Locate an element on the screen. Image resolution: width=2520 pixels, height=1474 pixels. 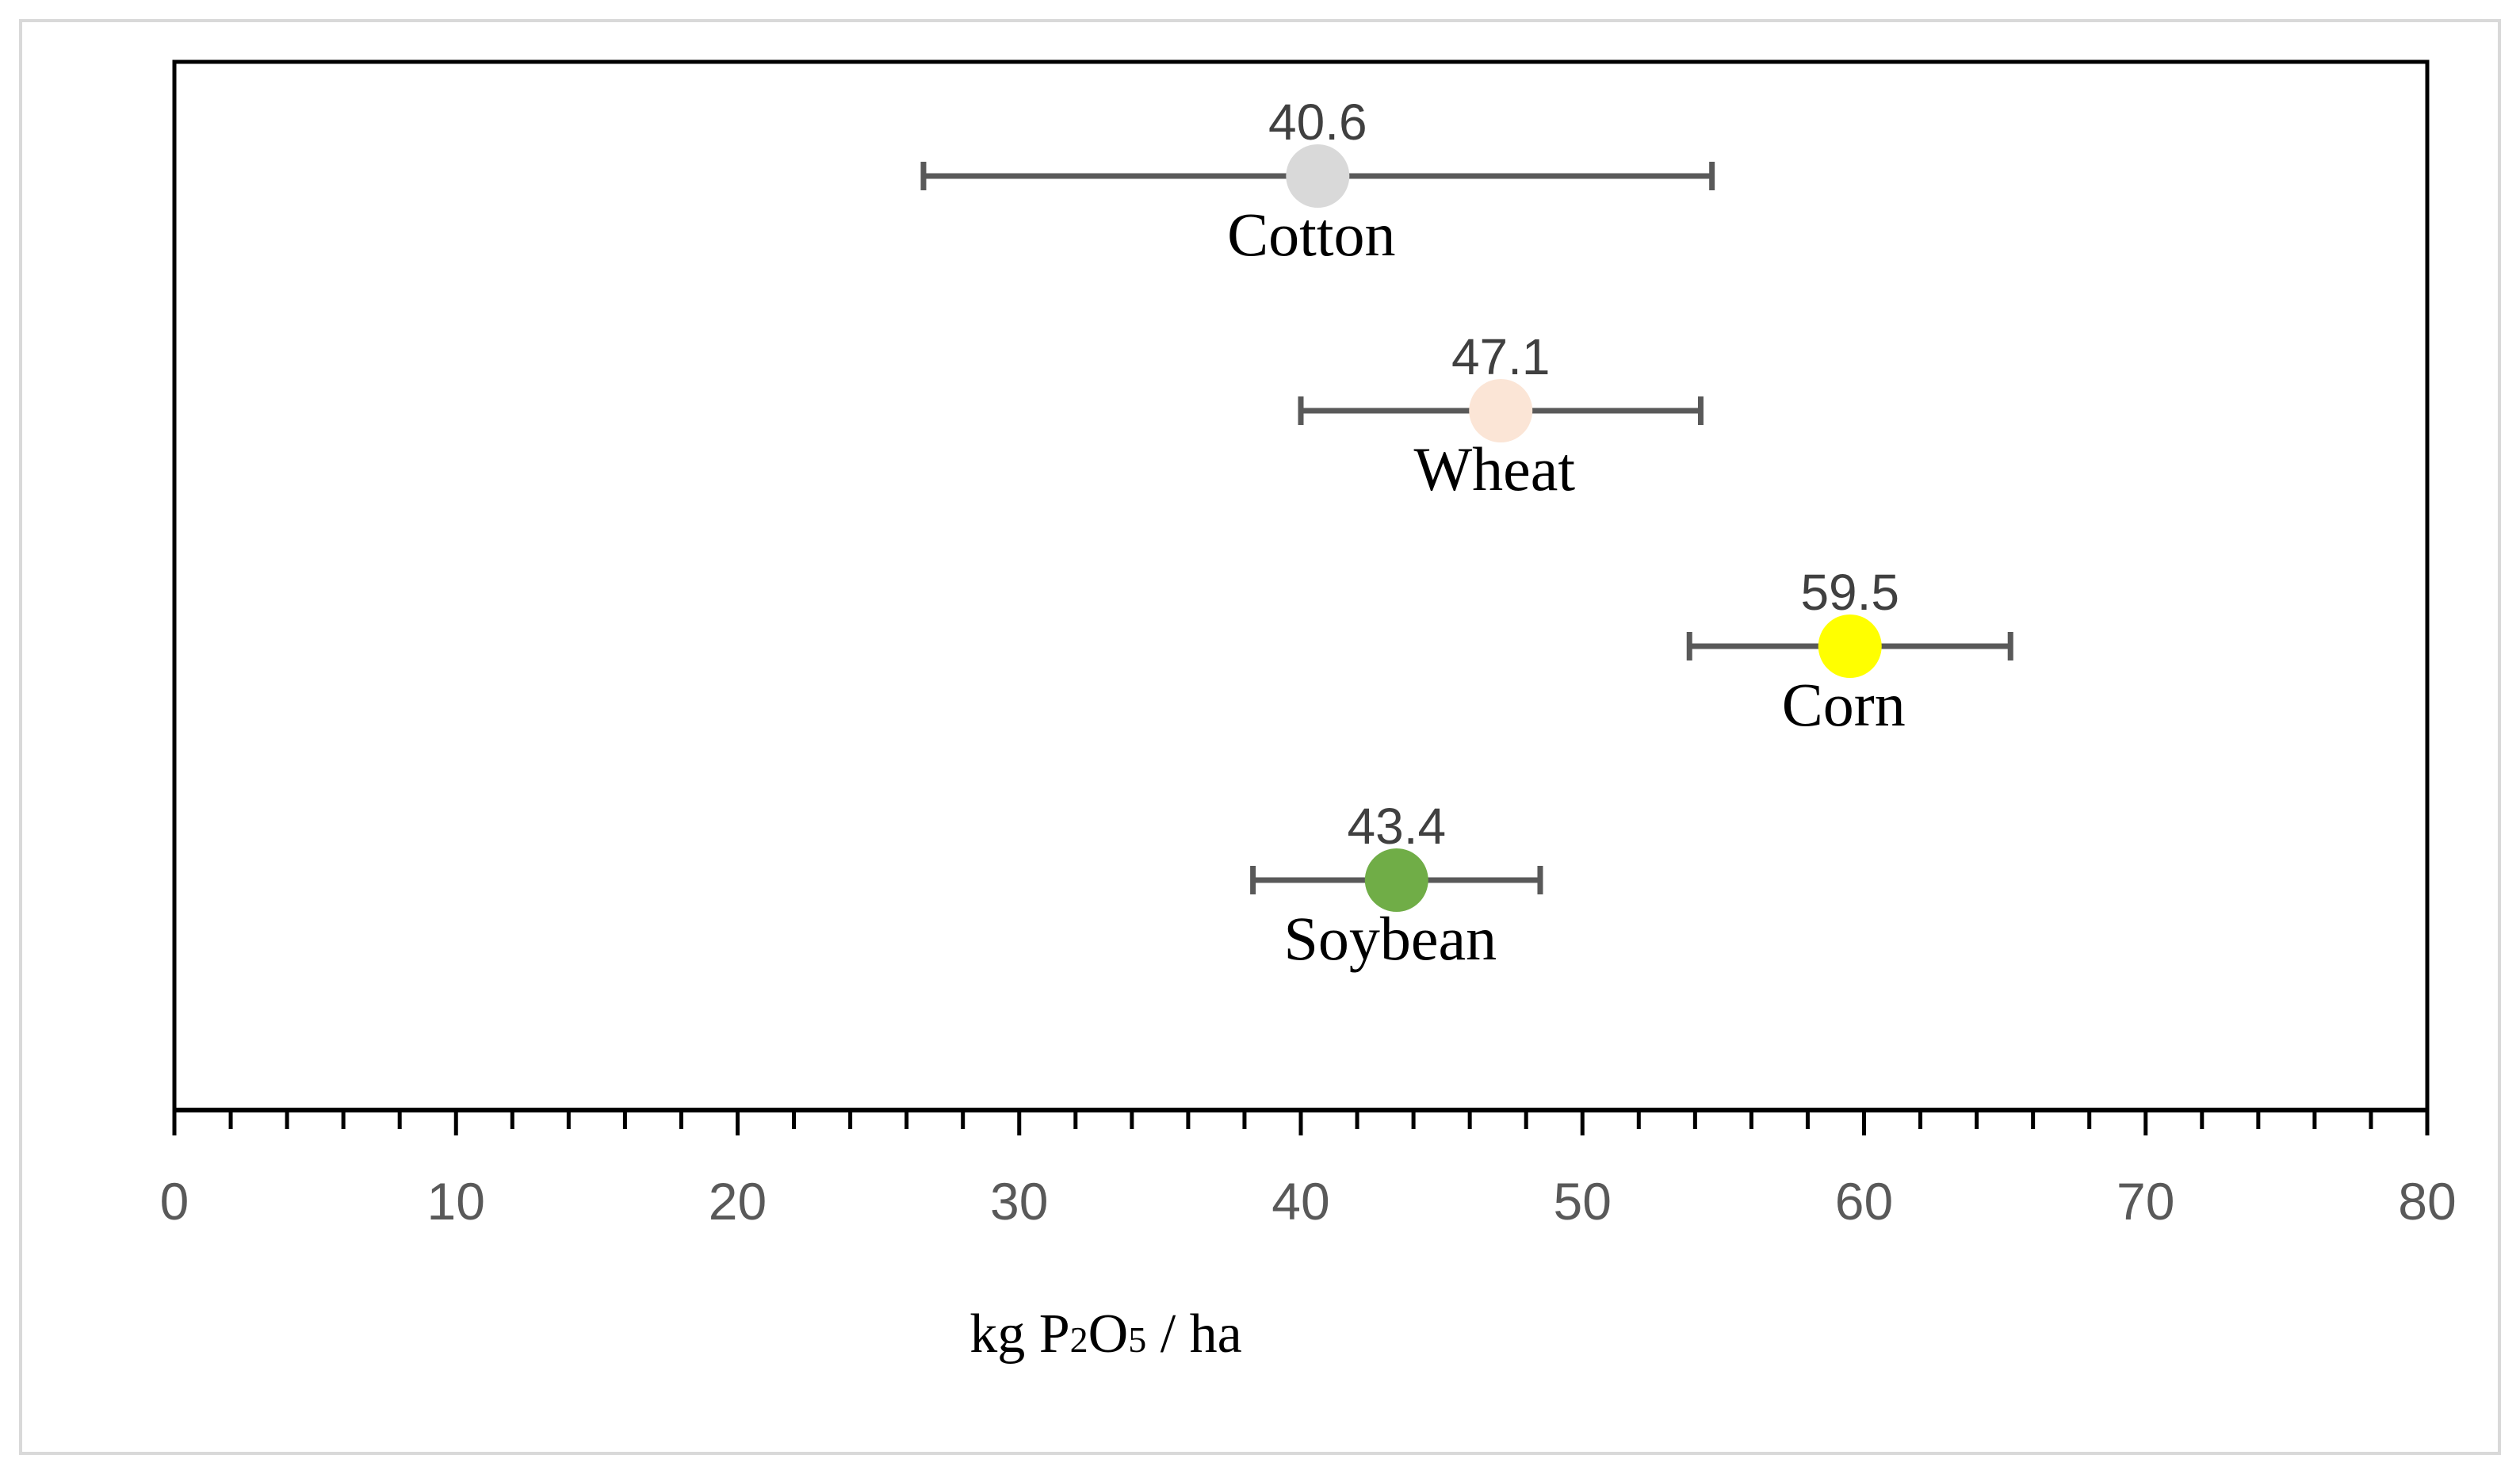
series-cotton: 40.6 Cotton is located at coordinates (1317, 181).